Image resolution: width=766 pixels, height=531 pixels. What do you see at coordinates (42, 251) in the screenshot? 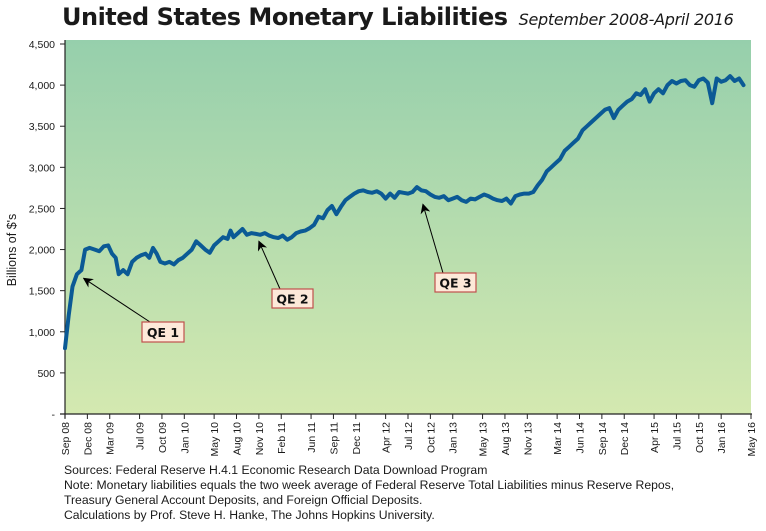
I see `y-tick-label: 2,000` at bounding box center [42, 251].